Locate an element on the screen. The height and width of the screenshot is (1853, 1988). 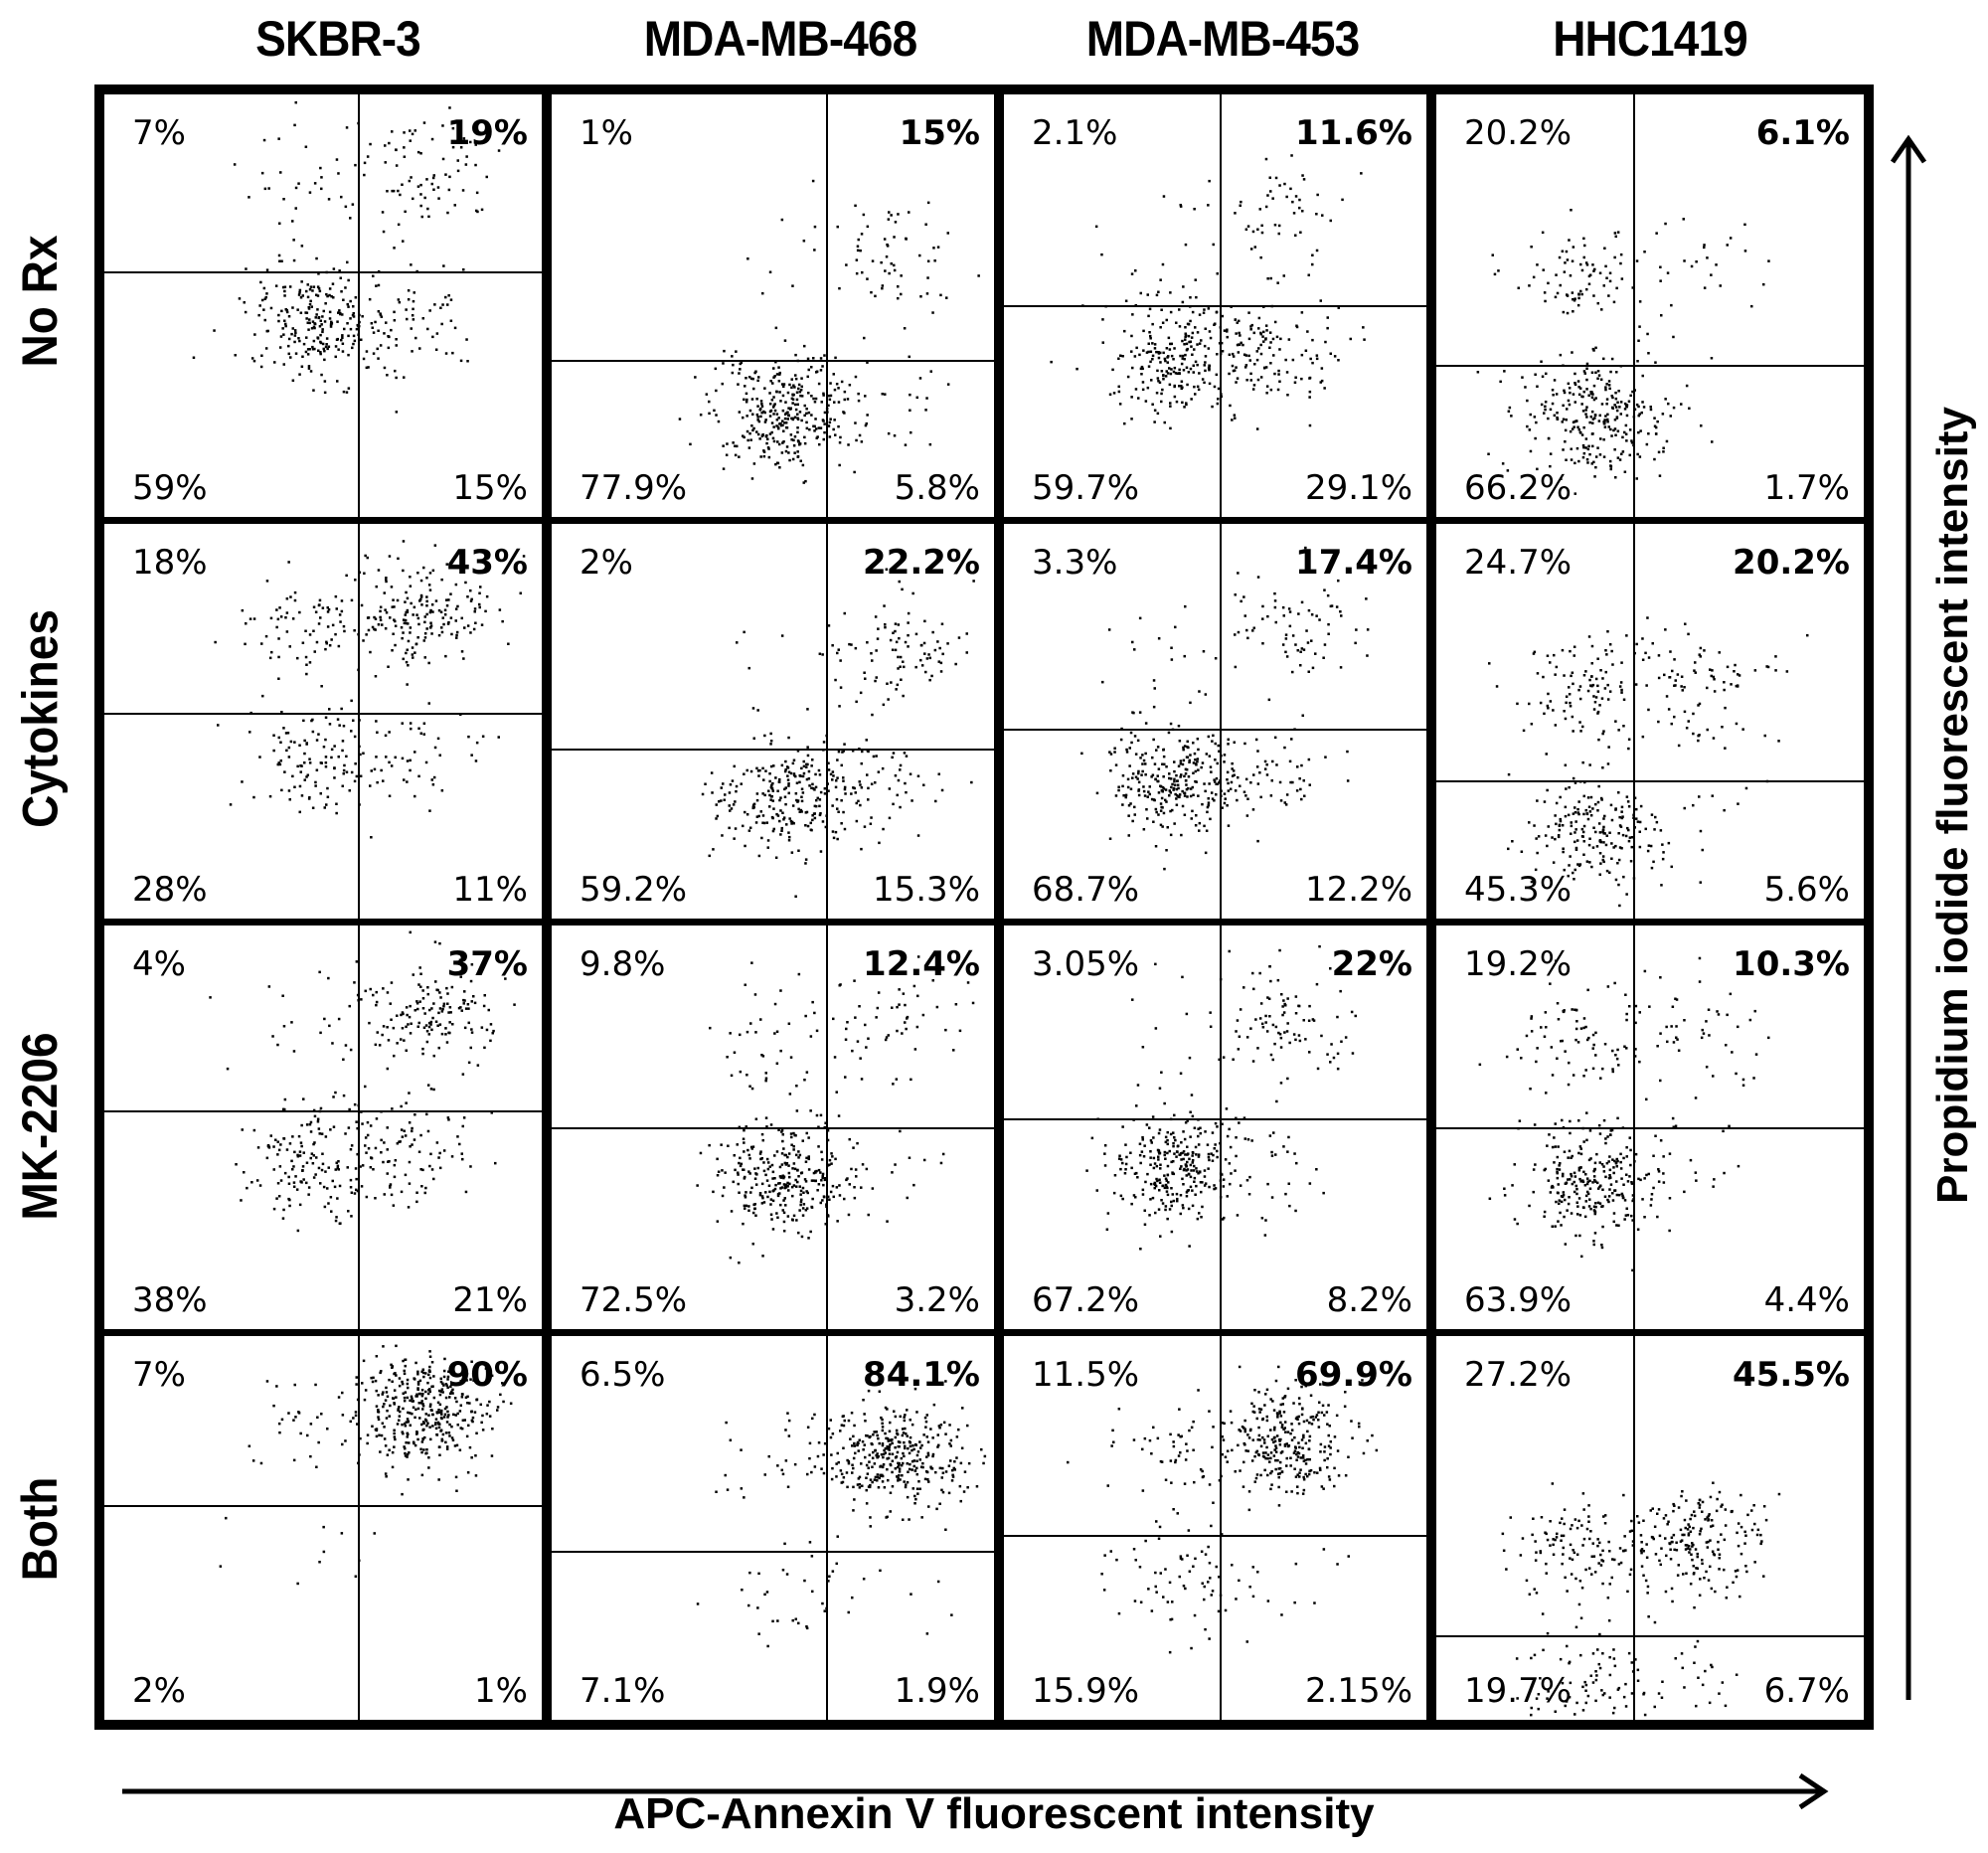
quadrant-label-upper-left: 20.2% is located at coordinates (1518, 133).